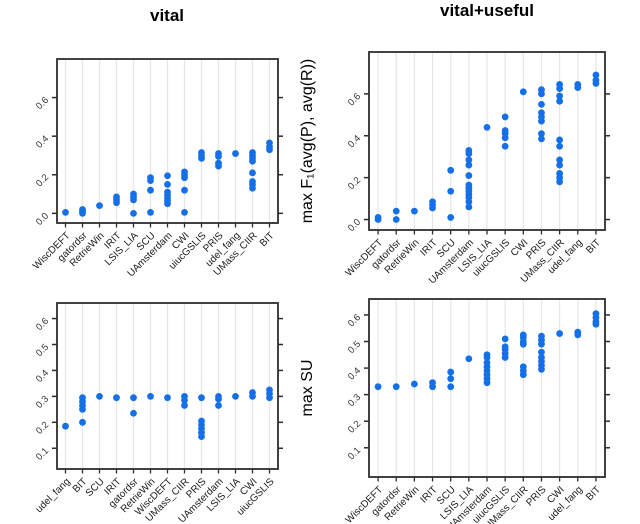  I want to click on ylabel-max-su: max SU, so click(307, 388).